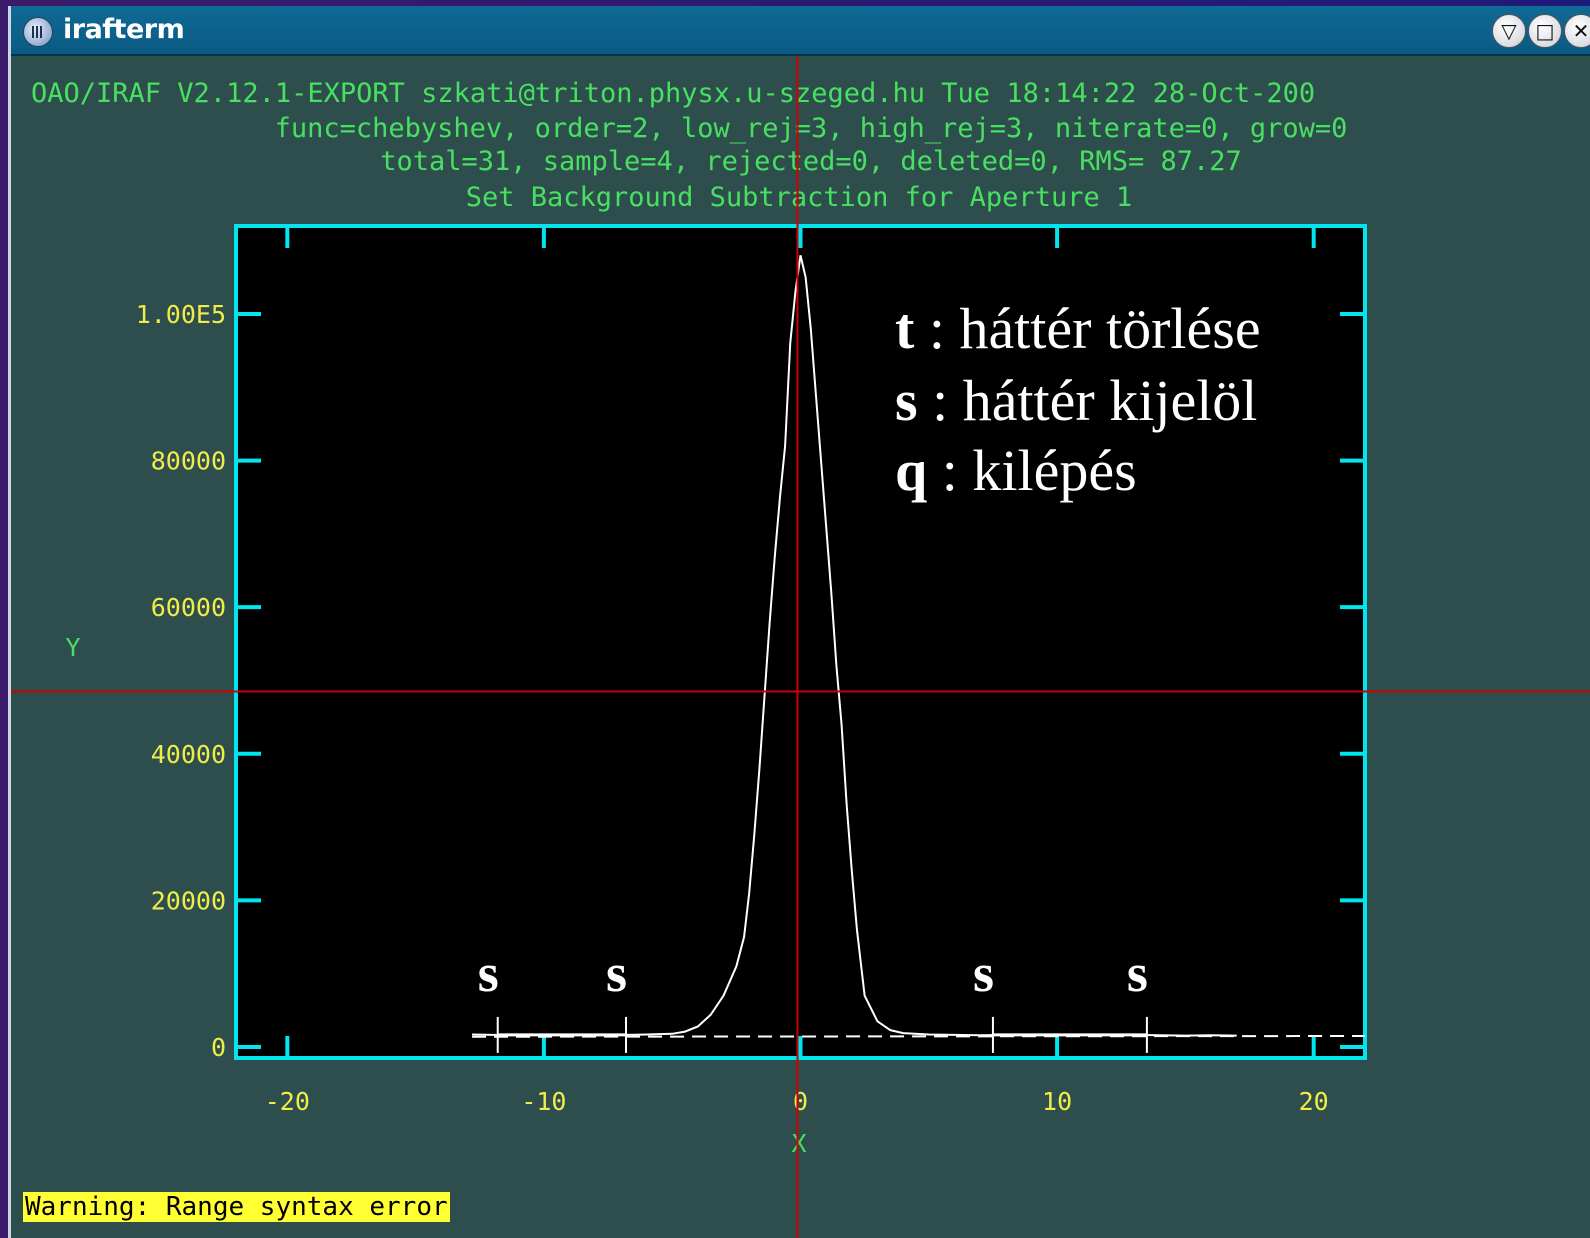  Describe the element at coordinates (287, 1101) in the screenshot. I see `x-tick-label: -20` at that location.